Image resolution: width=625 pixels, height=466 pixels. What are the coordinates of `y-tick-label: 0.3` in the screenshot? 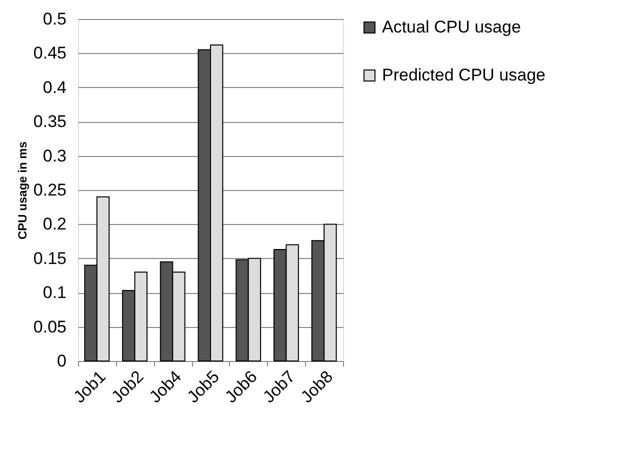 It's located at (54, 156).